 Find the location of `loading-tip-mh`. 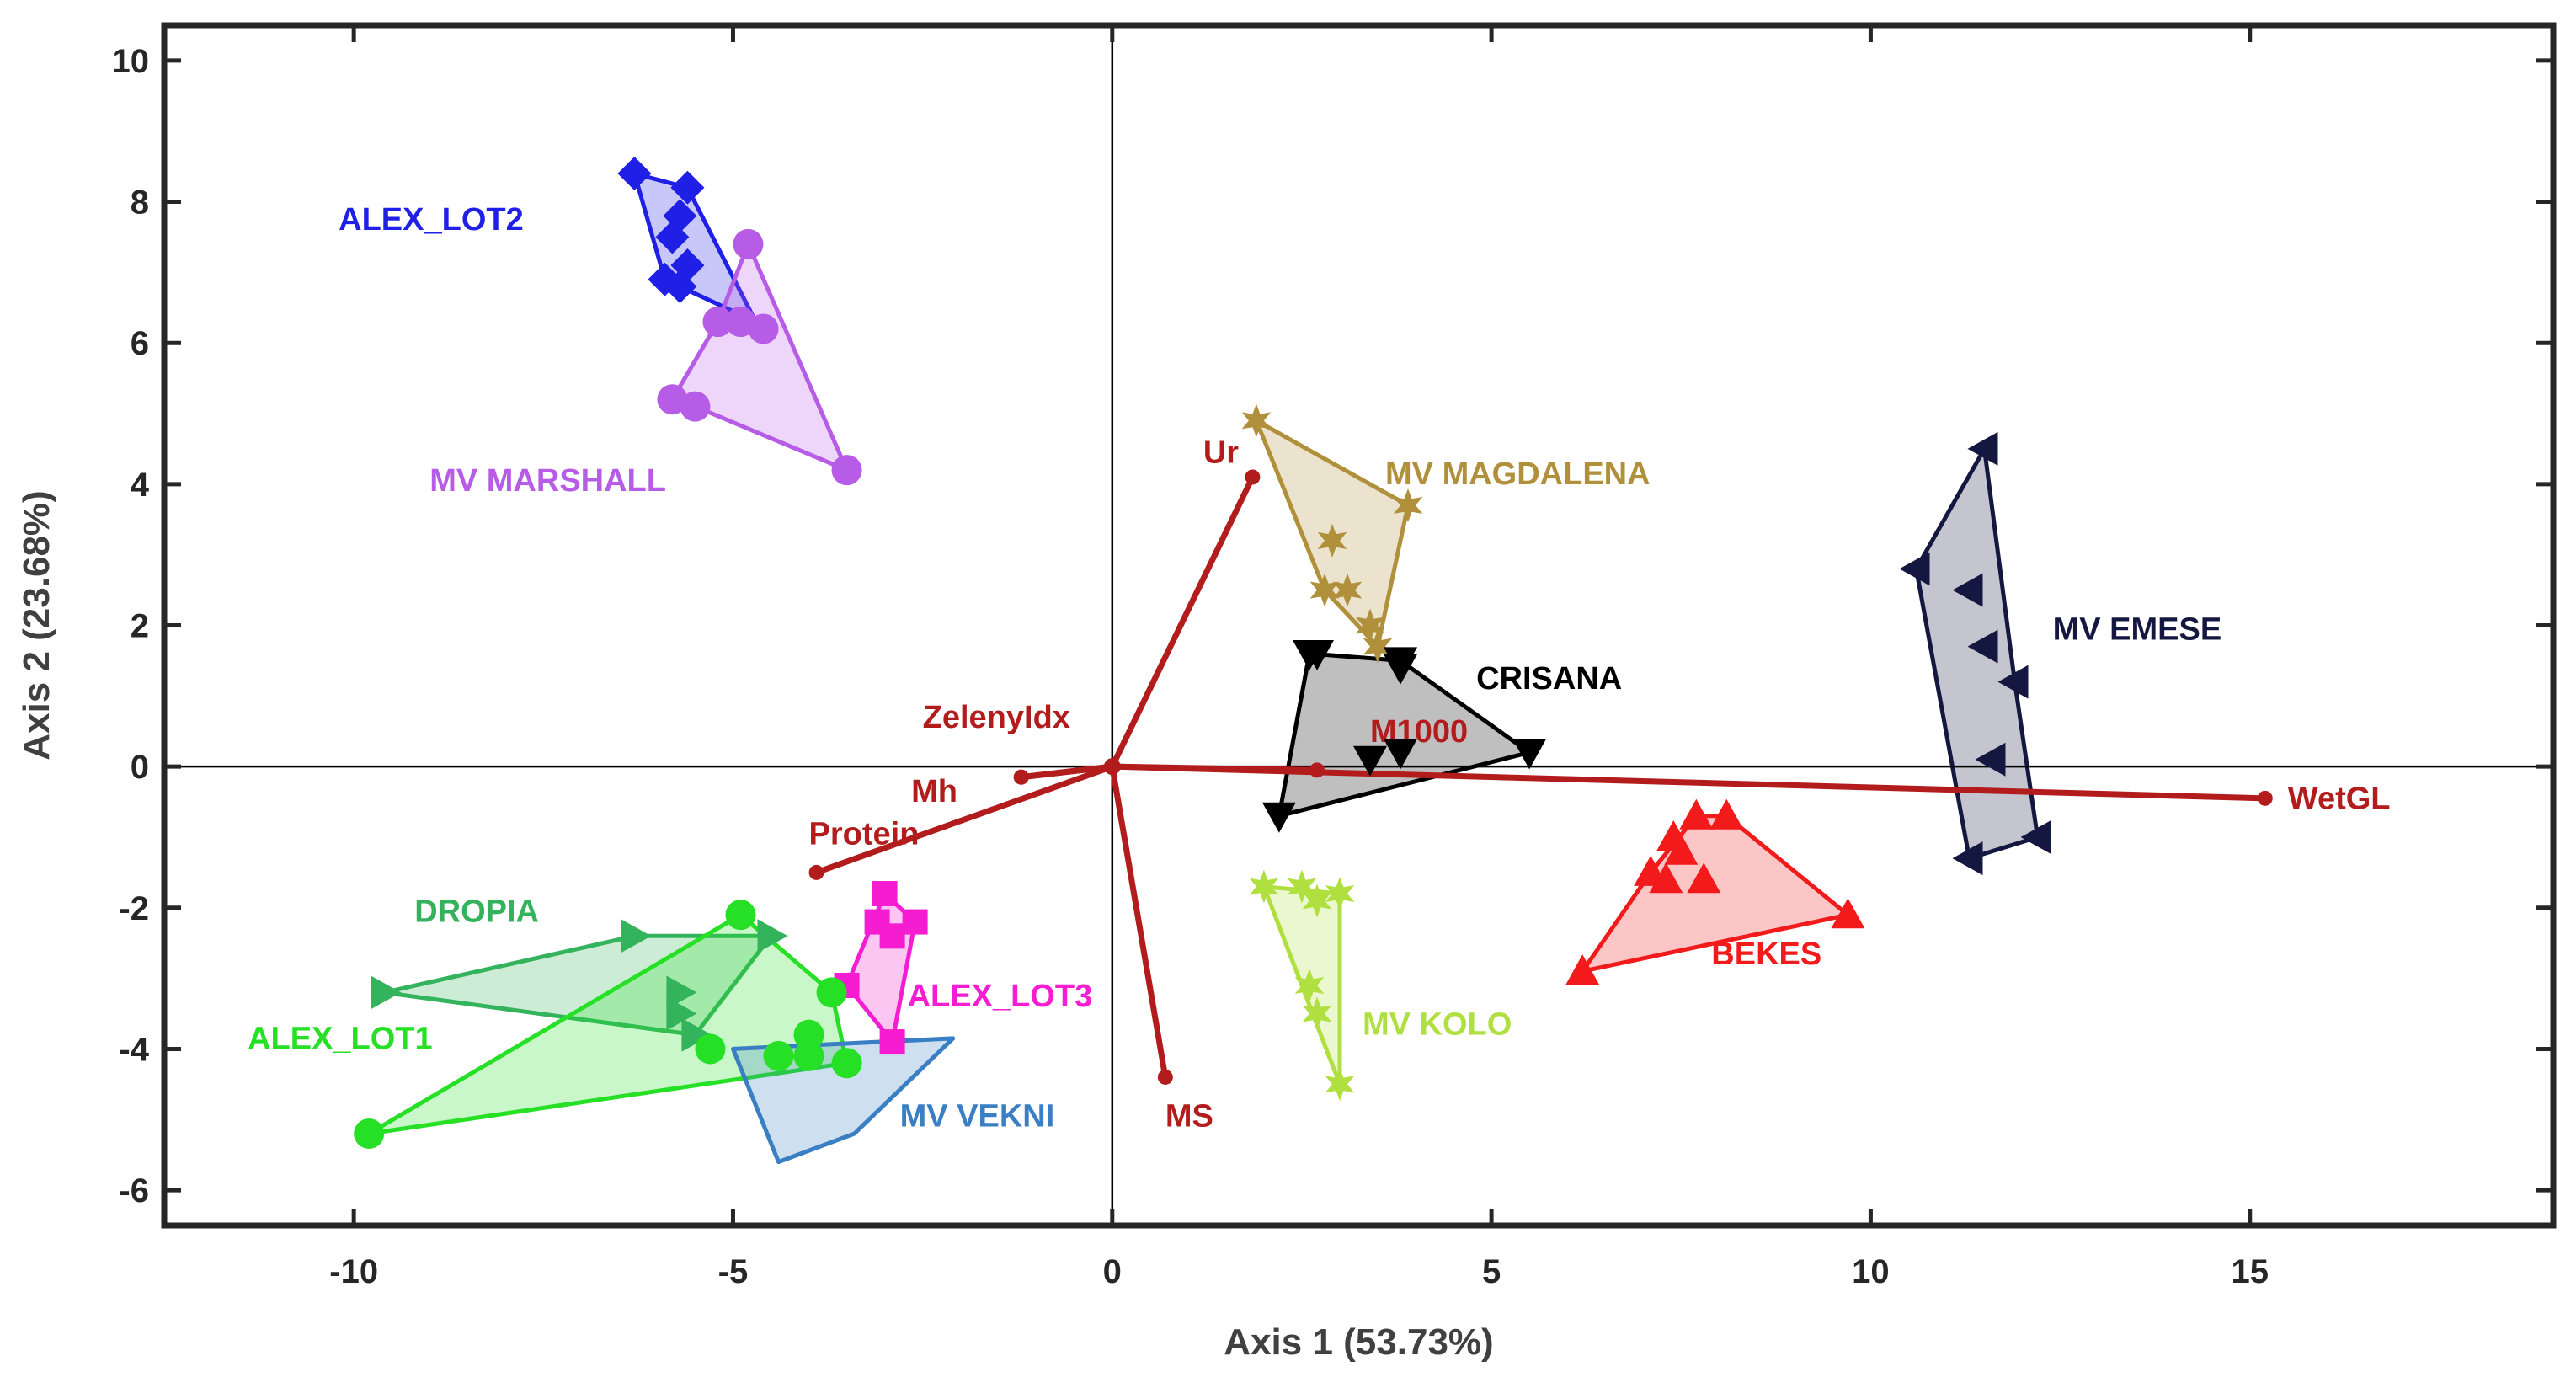

loading-tip-mh is located at coordinates (1021, 777).